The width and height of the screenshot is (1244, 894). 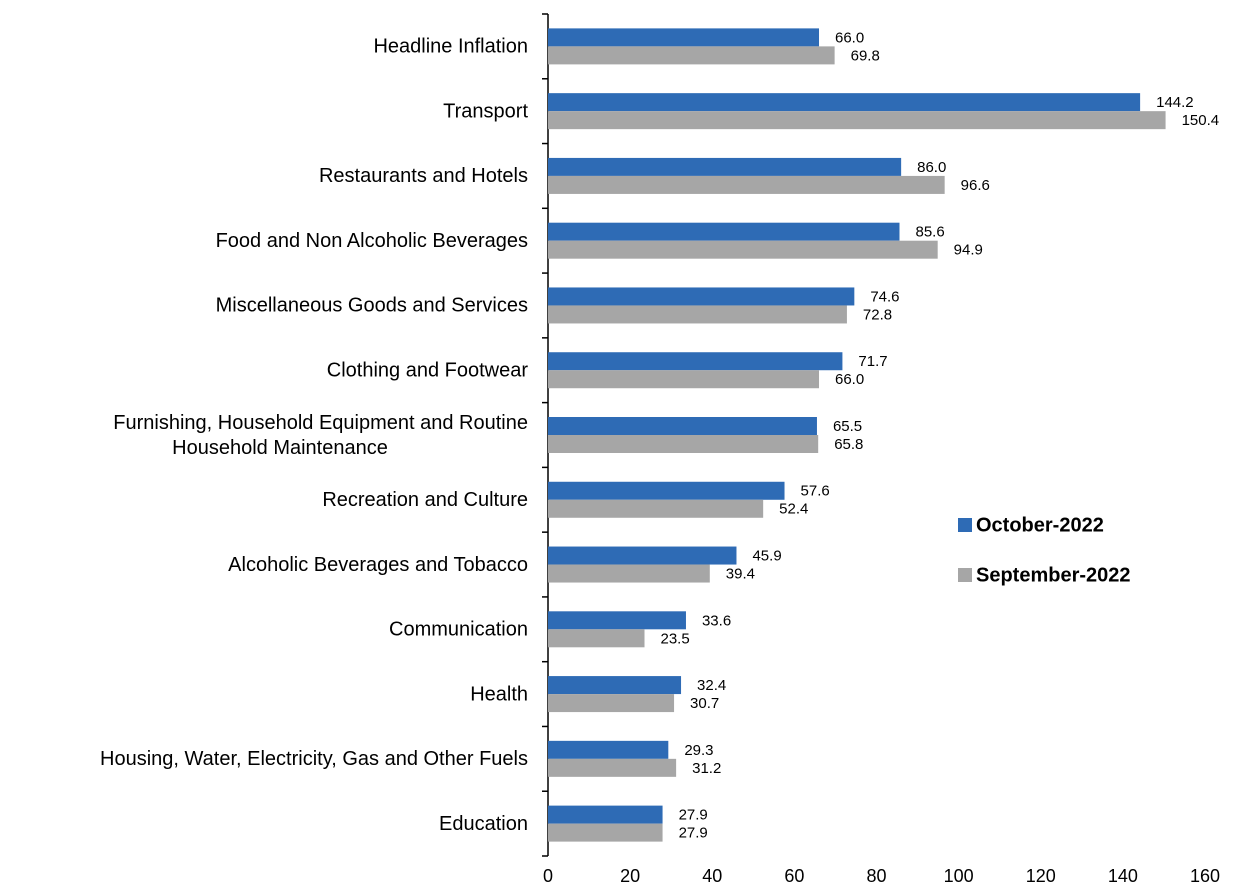 I want to click on bar-september-2022-furnishing-household-equipment-and-routine-household-maintenance, so click(x=683, y=444).